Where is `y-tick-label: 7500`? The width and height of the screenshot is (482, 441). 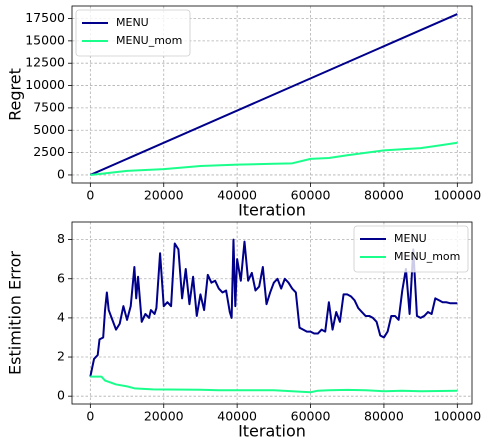 y-tick-label: 7500 is located at coordinates (49, 106).